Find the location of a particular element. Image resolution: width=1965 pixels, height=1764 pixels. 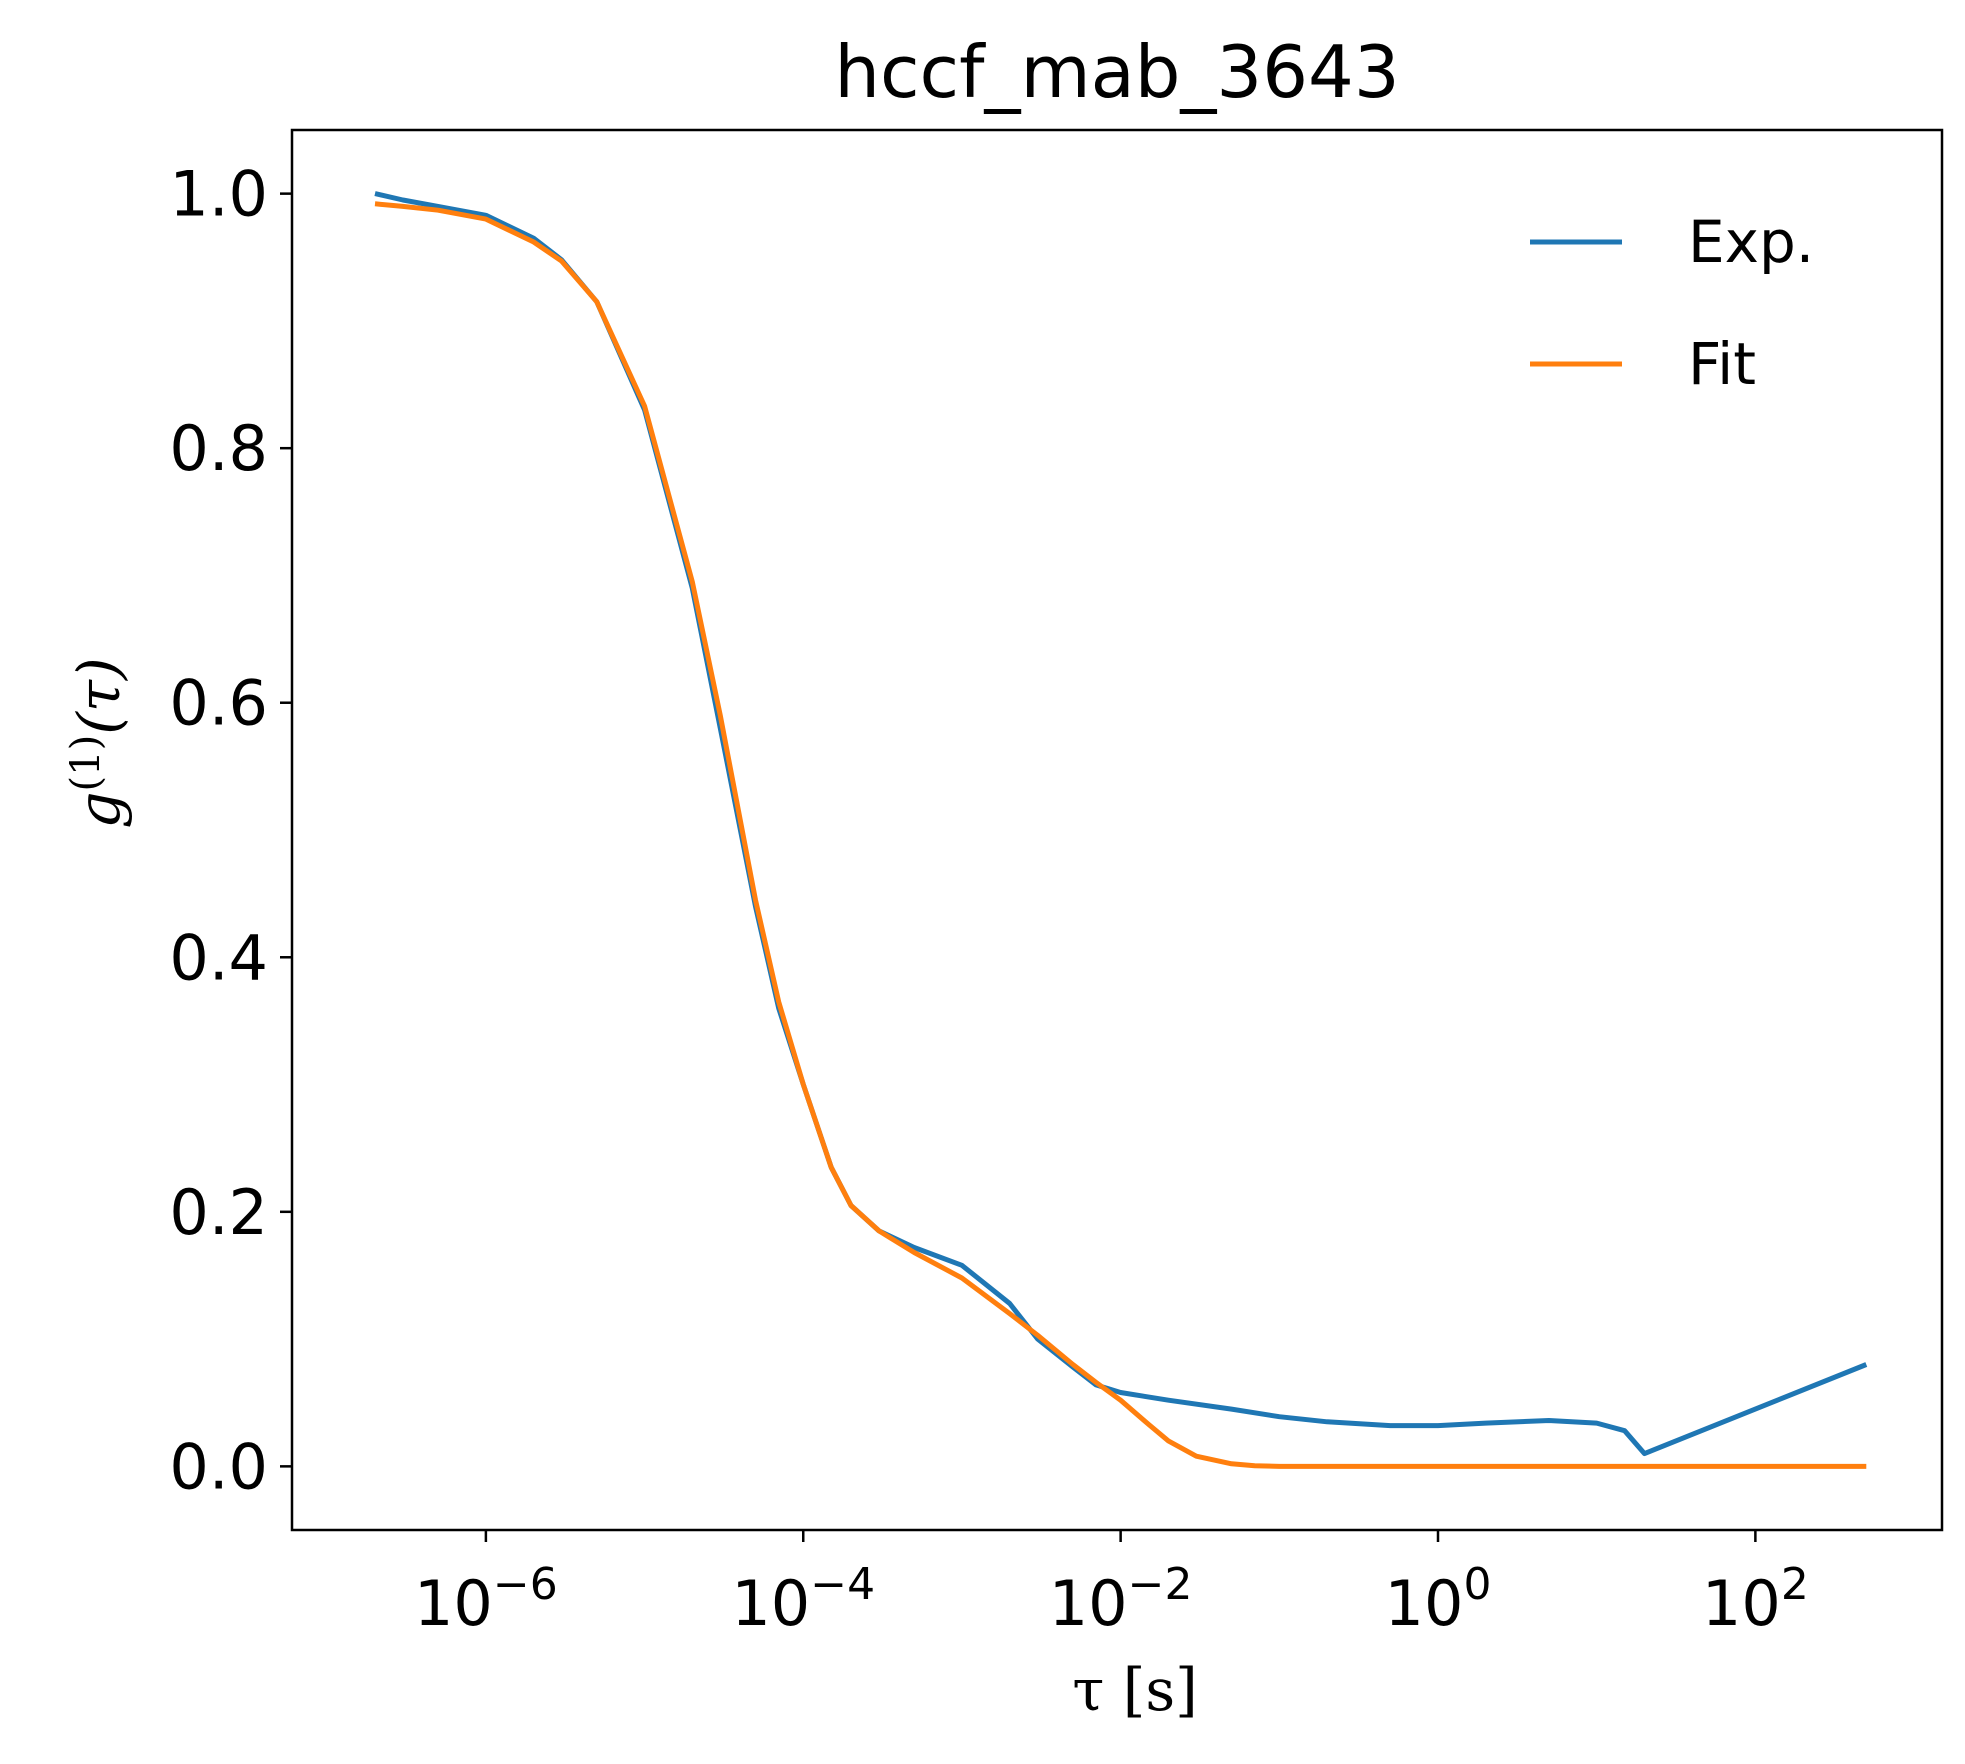

x-tick-label: 10⁻⁴ is located at coordinates (803, 1599).